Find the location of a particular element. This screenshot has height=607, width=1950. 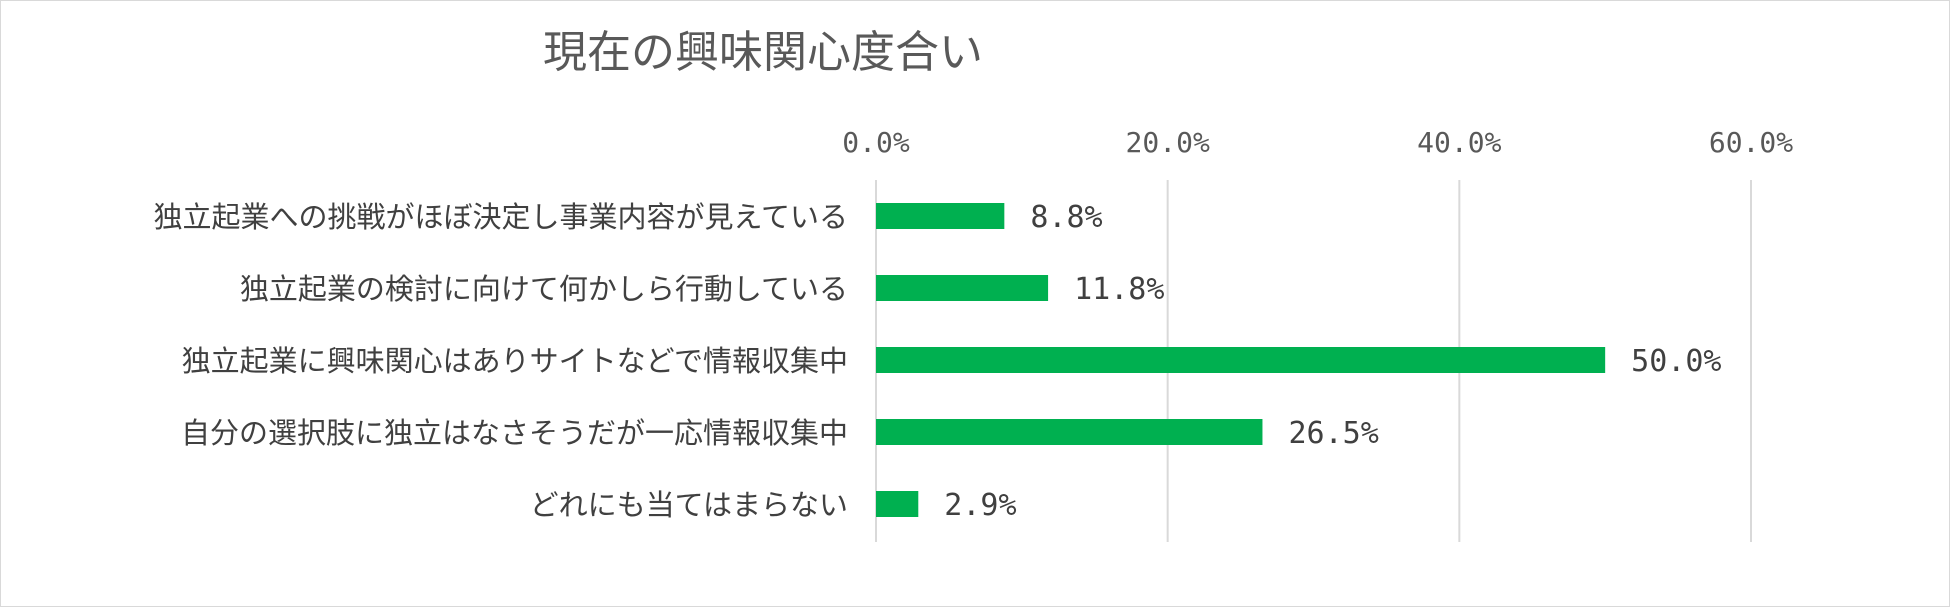

data-label: 8.8% is located at coordinates (1066, 217).